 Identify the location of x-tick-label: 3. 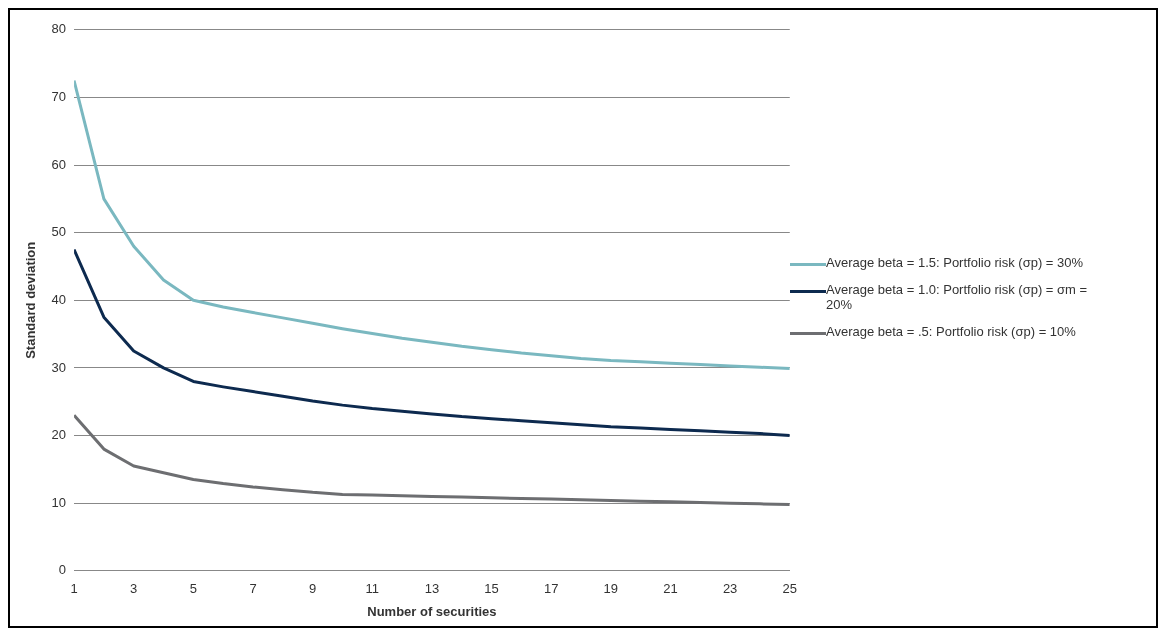
(134, 589).